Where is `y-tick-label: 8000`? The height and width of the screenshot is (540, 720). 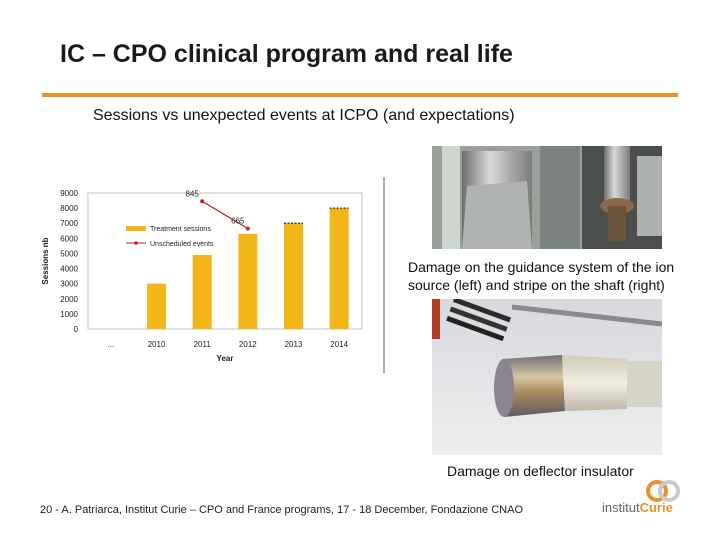
y-tick-label: 8000 is located at coordinates (69, 208).